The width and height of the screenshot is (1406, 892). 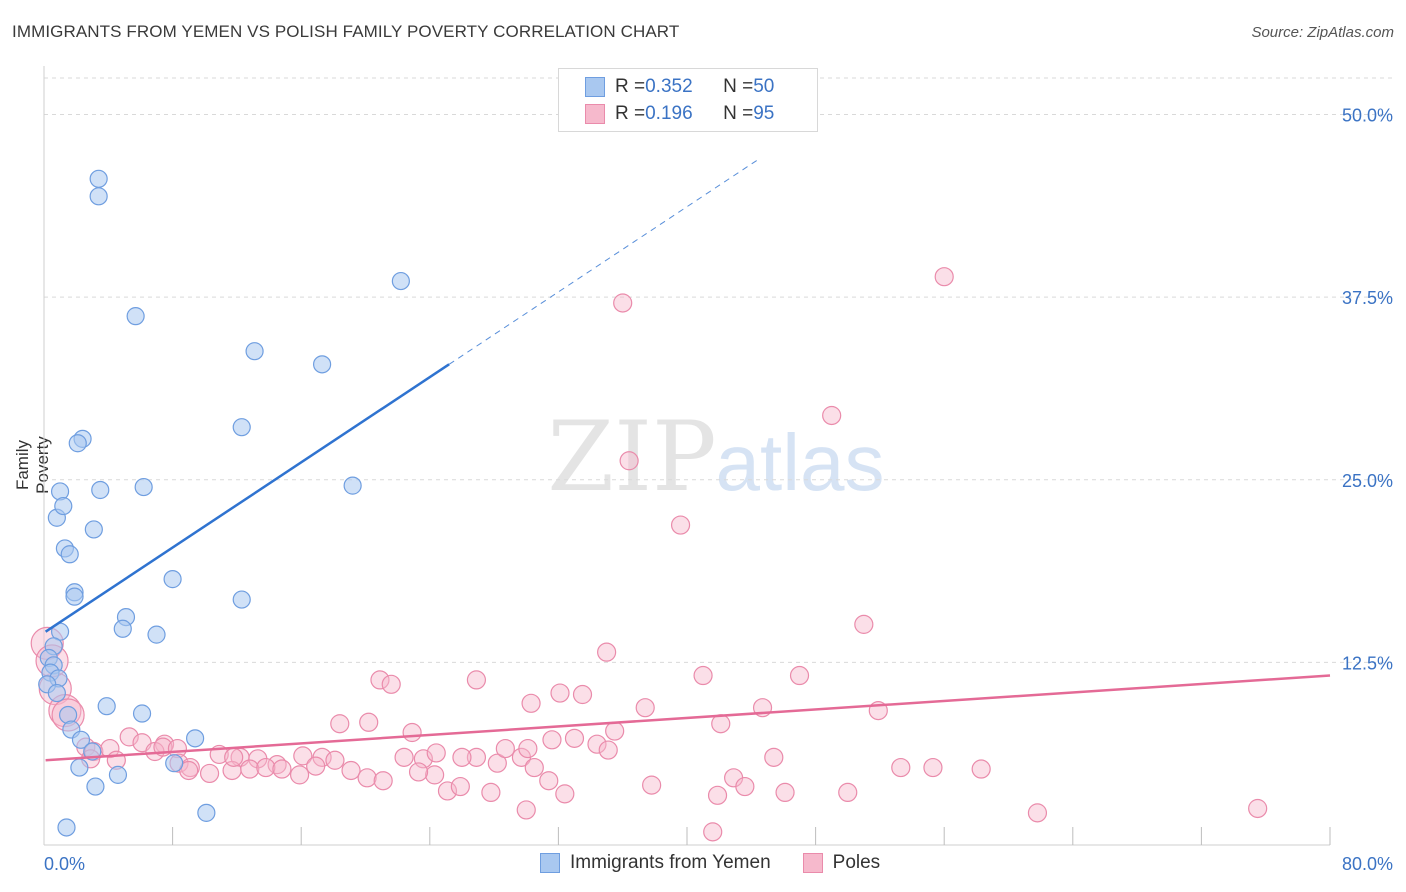 What do you see at coordinates (64, 864) in the screenshot?
I see `x-tick-label: 0.0%` at bounding box center [64, 864].